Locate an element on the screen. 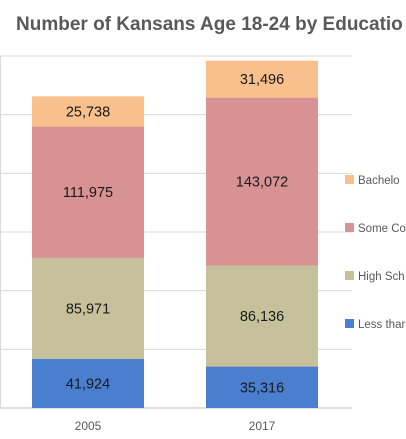  data-label: 86,136 is located at coordinates (262, 317).